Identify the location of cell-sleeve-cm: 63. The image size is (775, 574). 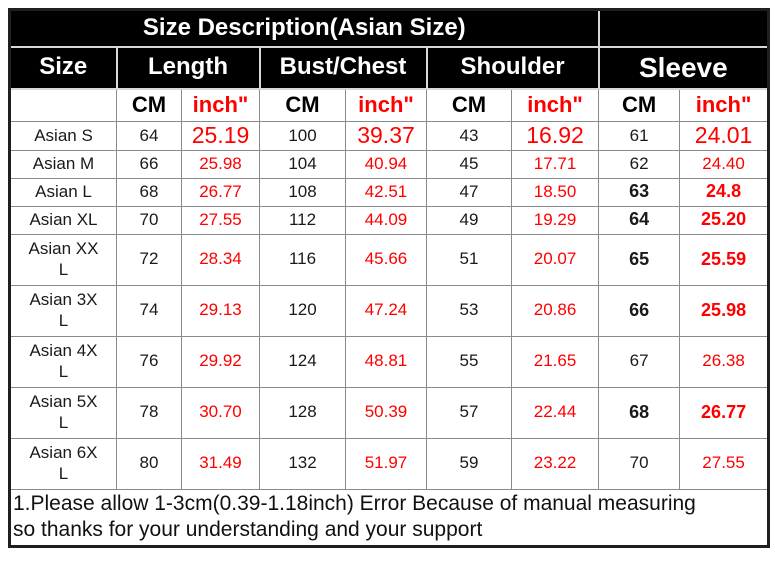
(639, 192).